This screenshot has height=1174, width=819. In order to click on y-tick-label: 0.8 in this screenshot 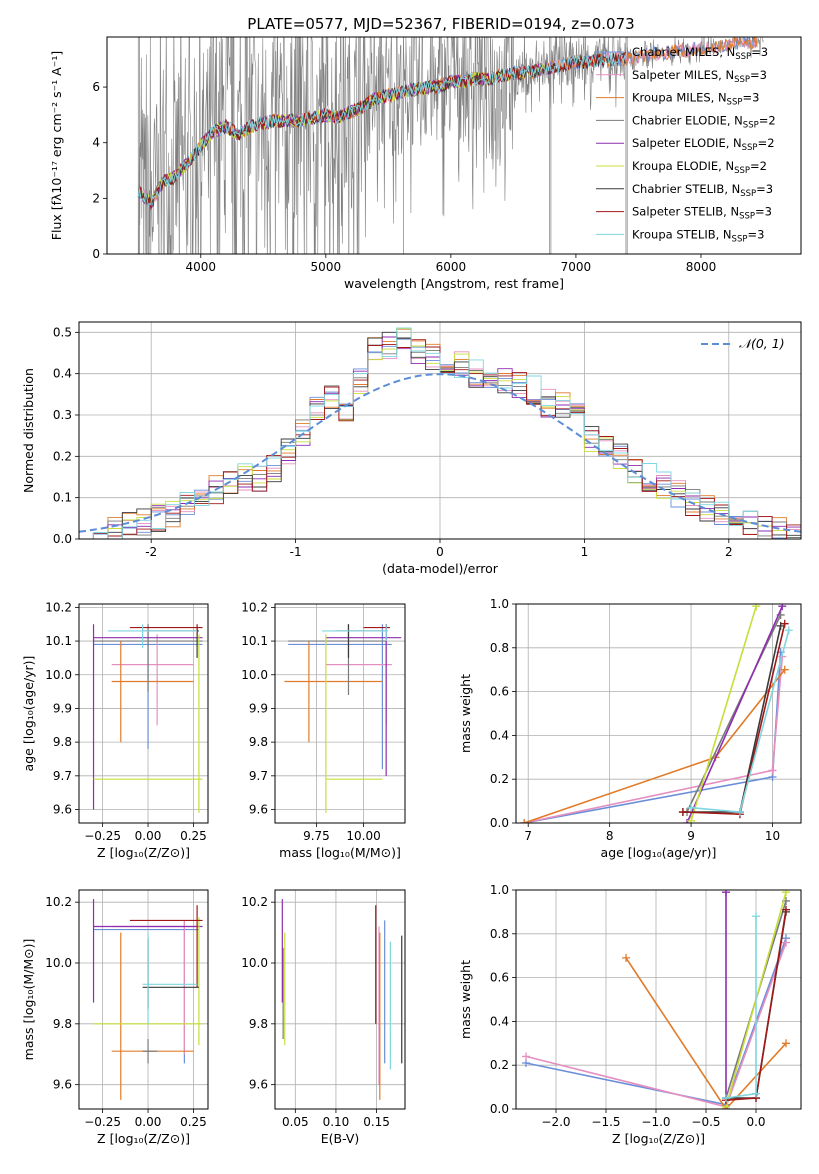, I will do `click(499, 934)`.